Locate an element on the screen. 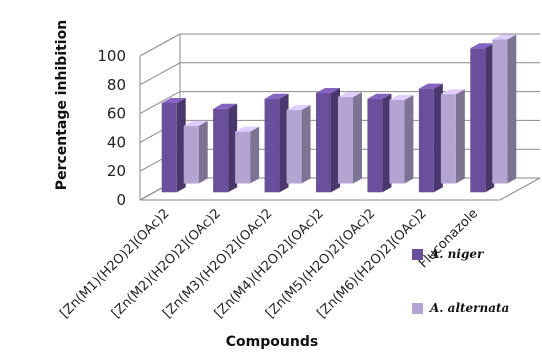 The height and width of the screenshot is (354, 542). y-tick-label: 20 is located at coordinates (116, 171).